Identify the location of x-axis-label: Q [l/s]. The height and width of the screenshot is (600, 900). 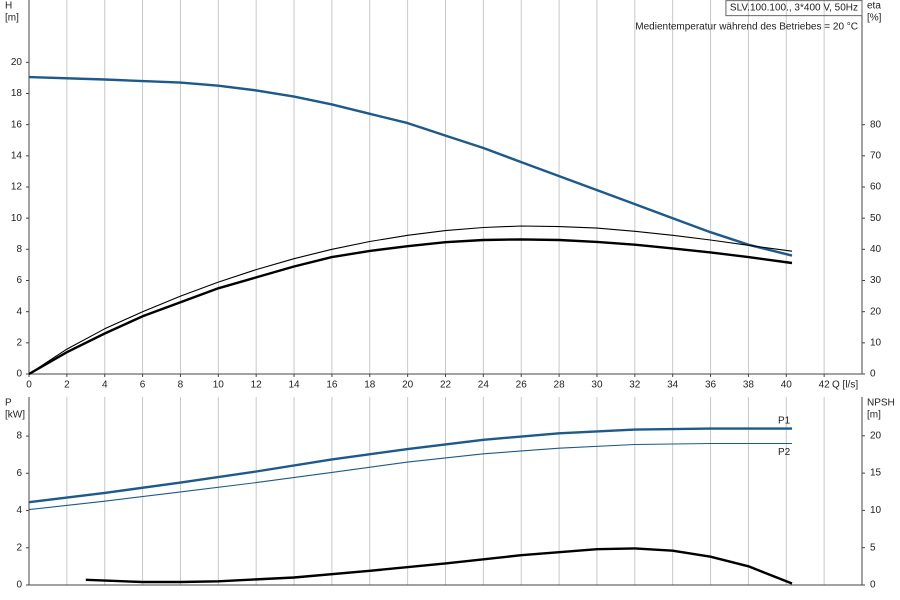
(845, 385).